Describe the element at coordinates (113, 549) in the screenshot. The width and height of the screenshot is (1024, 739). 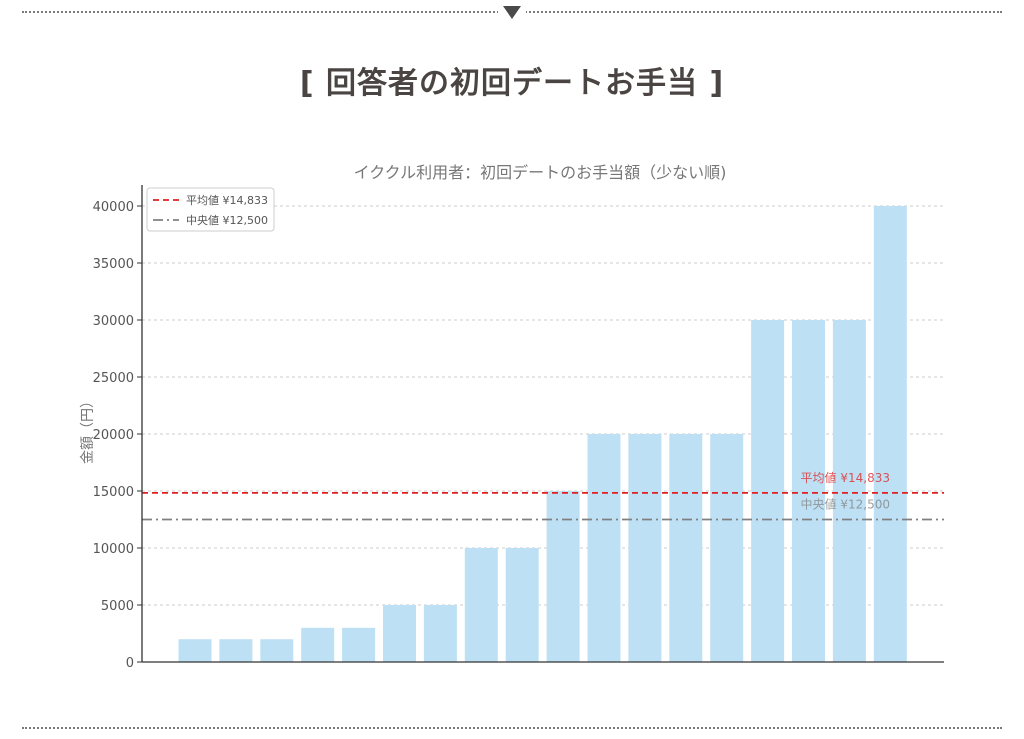
I see `y-tick-label: 10000` at that location.